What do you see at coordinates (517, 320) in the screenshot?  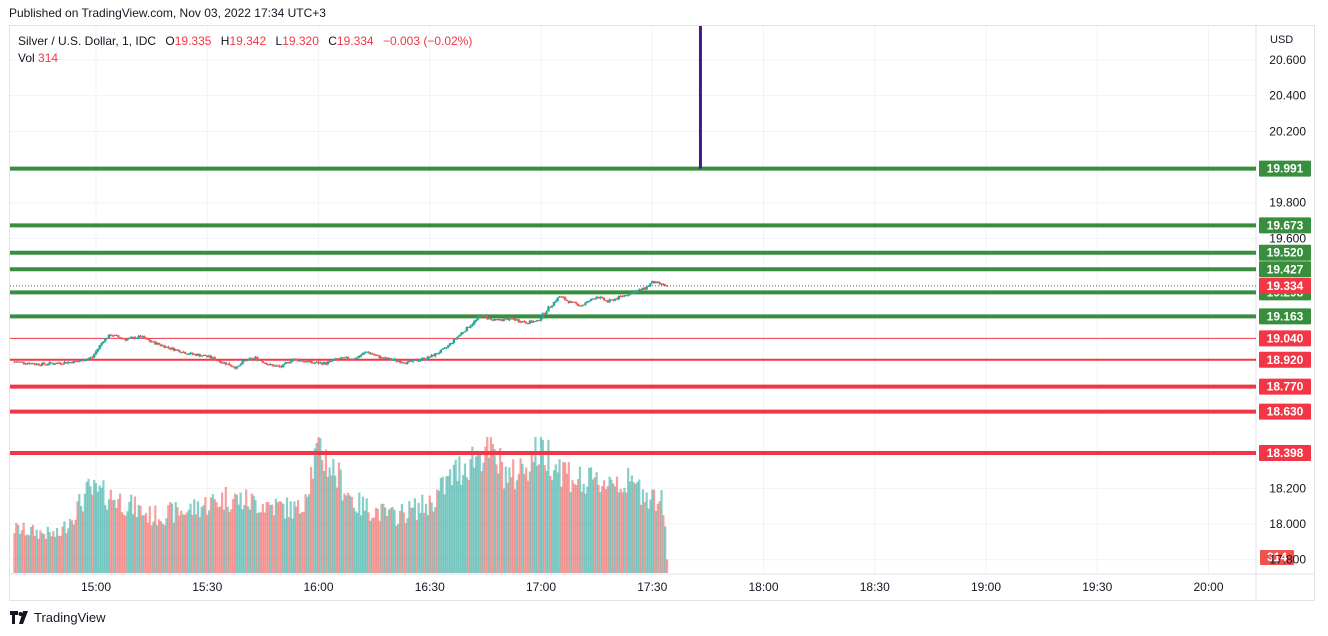 I see `candle-body-16:53` at bounding box center [517, 320].